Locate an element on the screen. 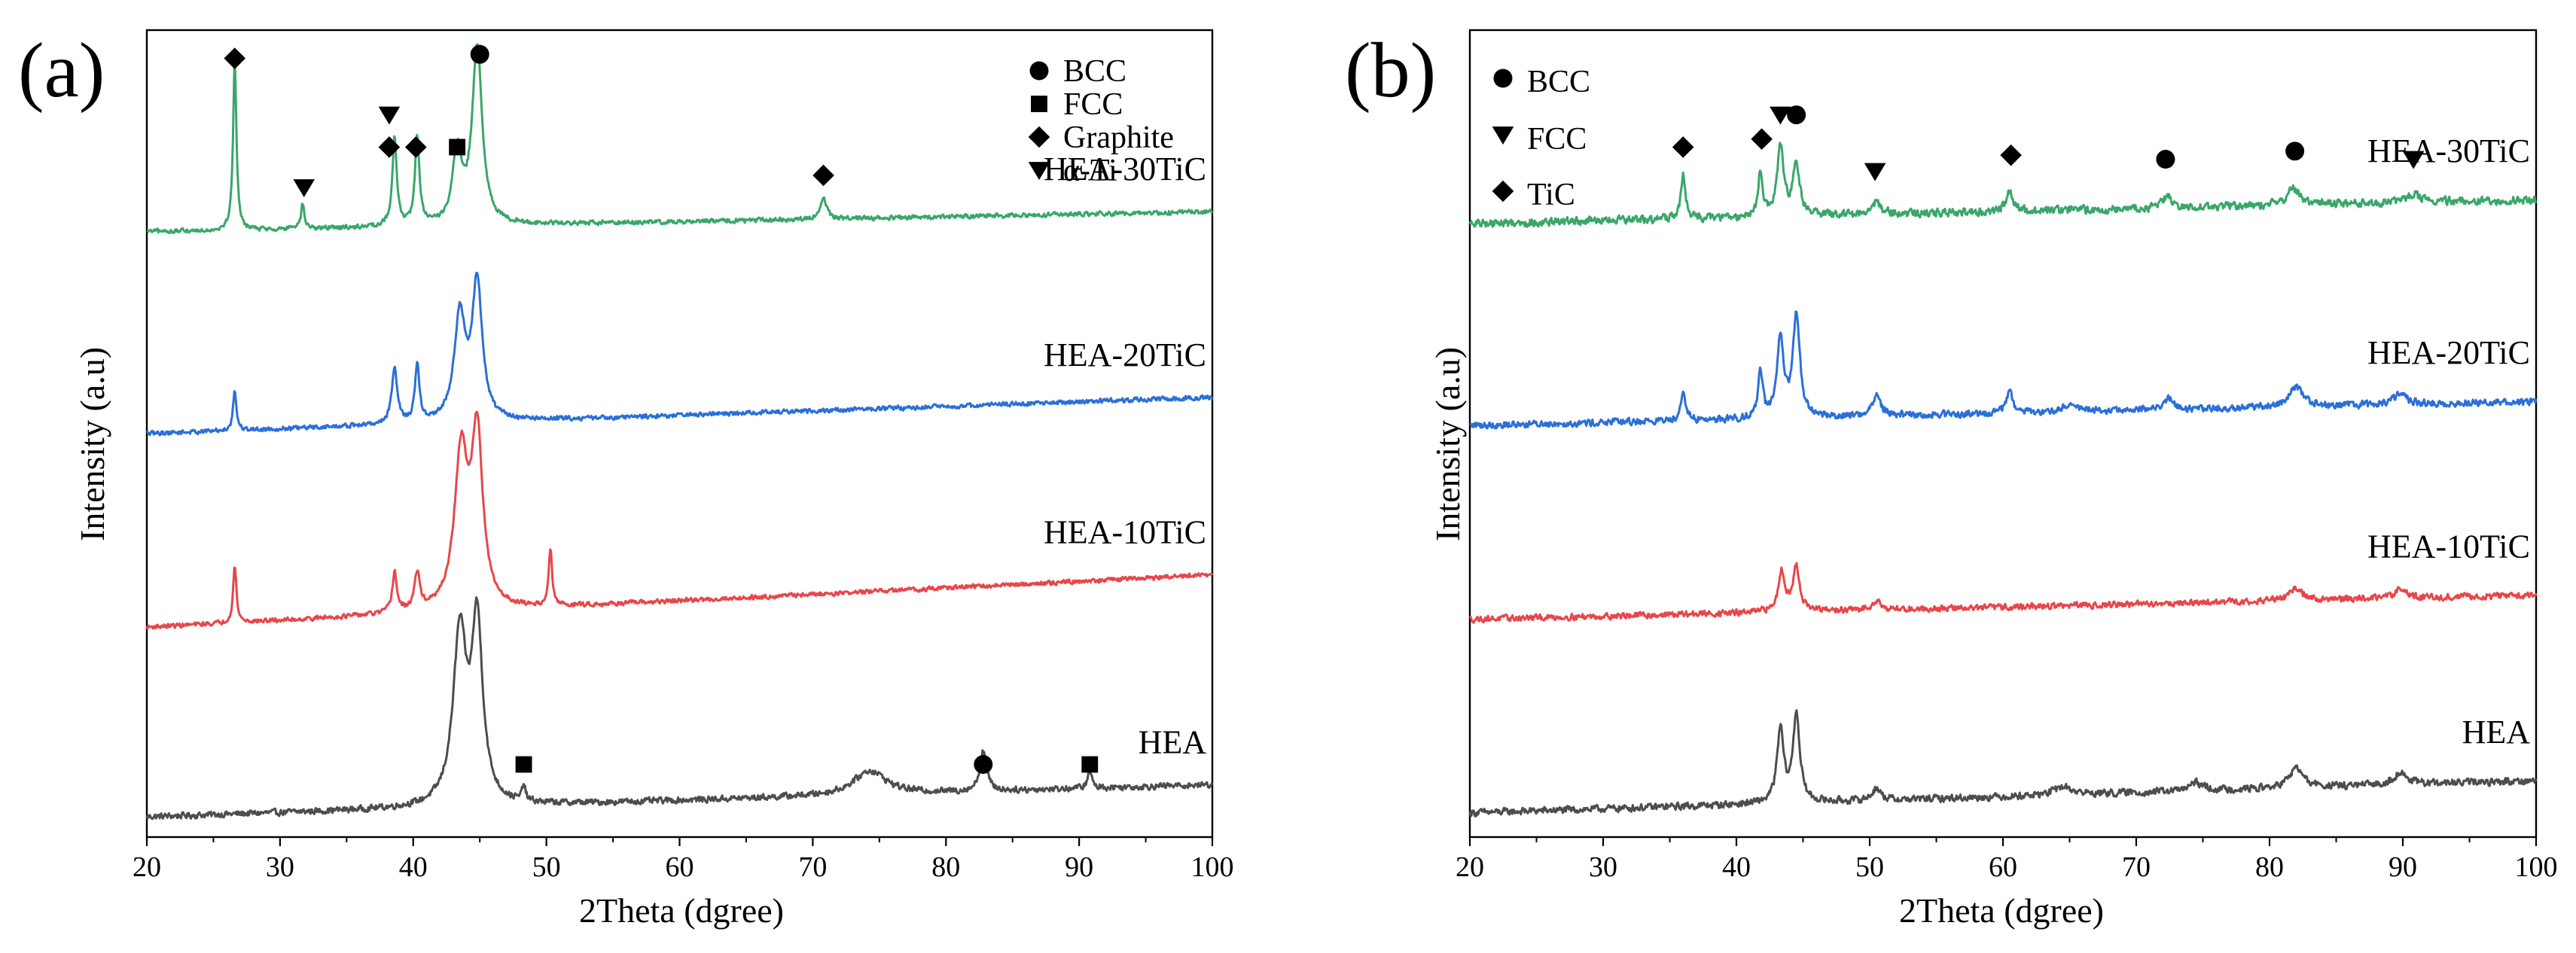 This screenshot has width=2576, height=953. panel-b-xtick-label-100: 100 is located at coordinates (2536, 867).